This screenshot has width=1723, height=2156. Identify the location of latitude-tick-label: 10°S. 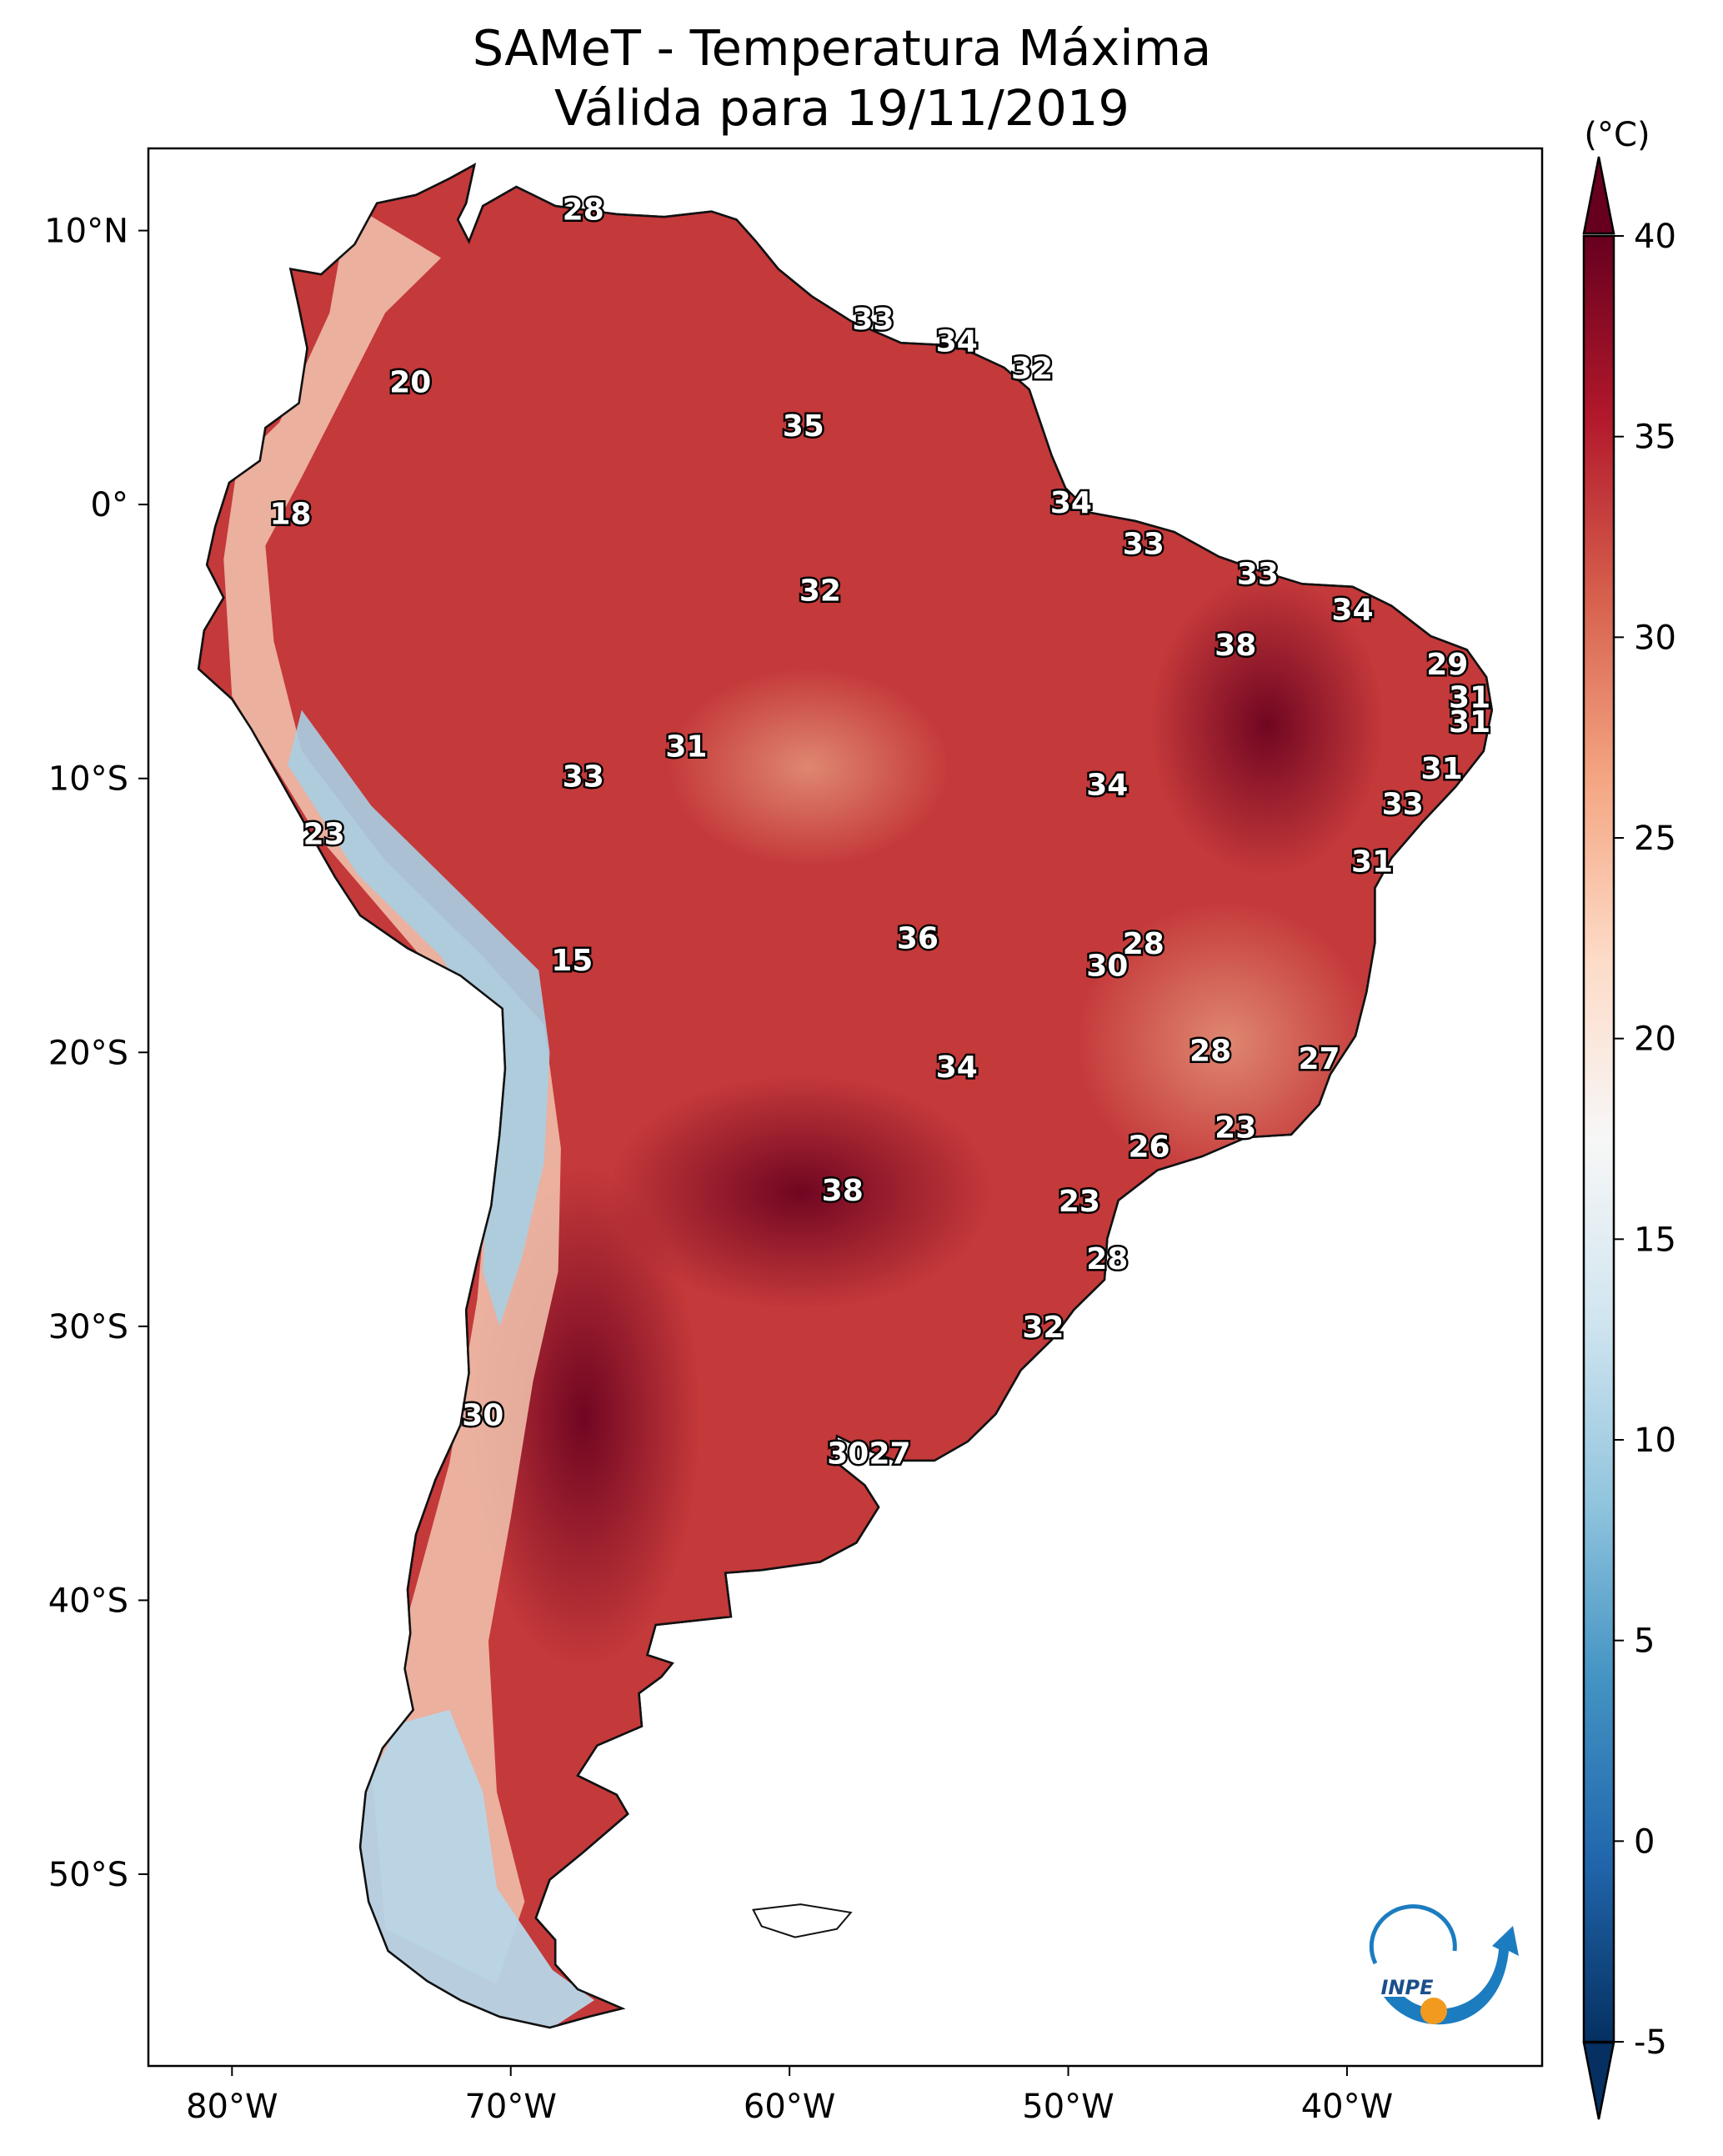
(88, 779).